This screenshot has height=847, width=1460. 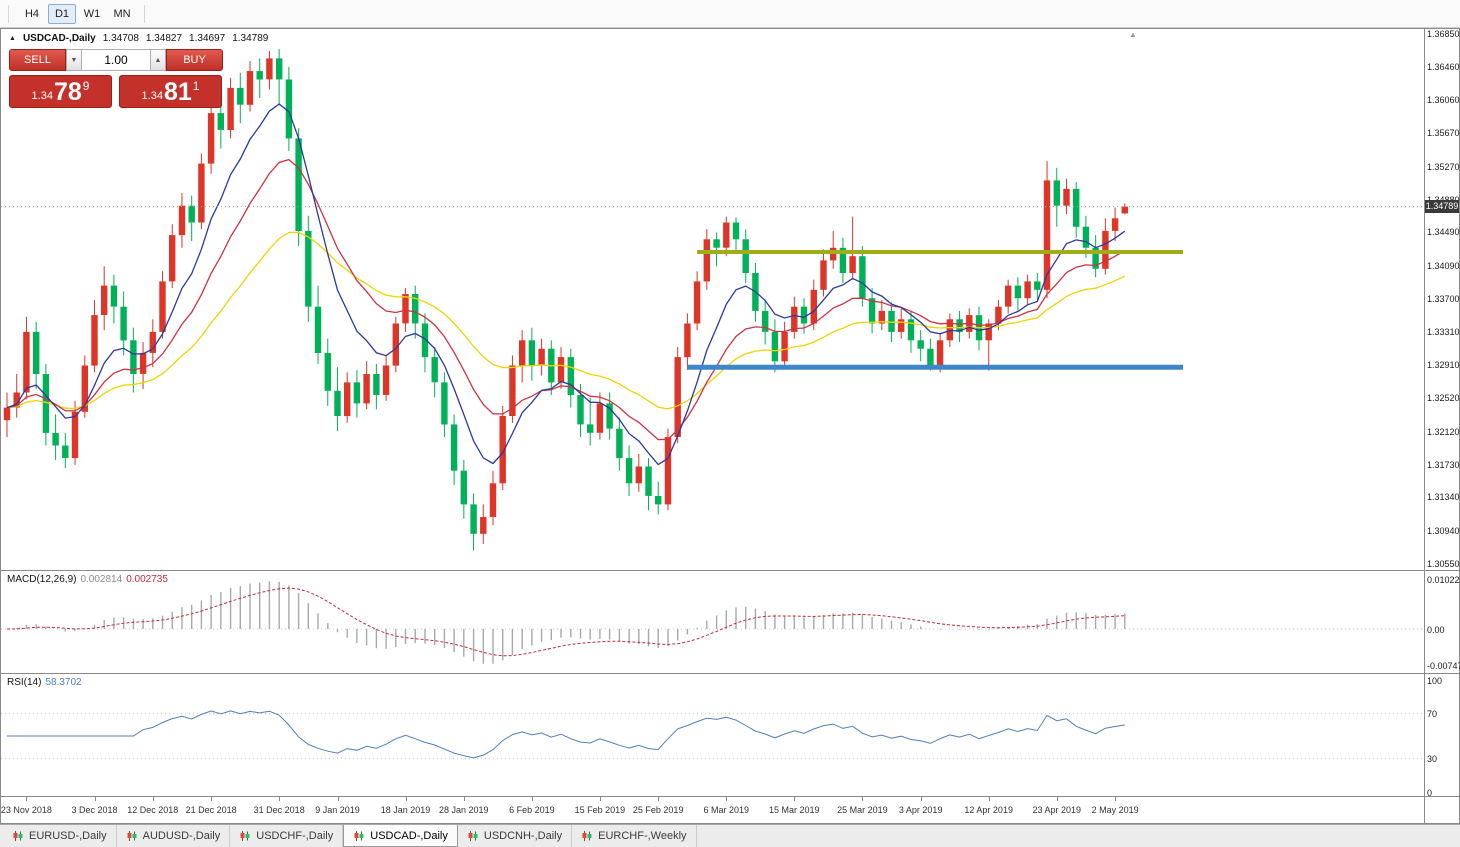 What do you see at coordinates (1115, 810) in the screenshot?
I see `time-axis-label: 2 May 2019` at bounding box center [1115, 810].